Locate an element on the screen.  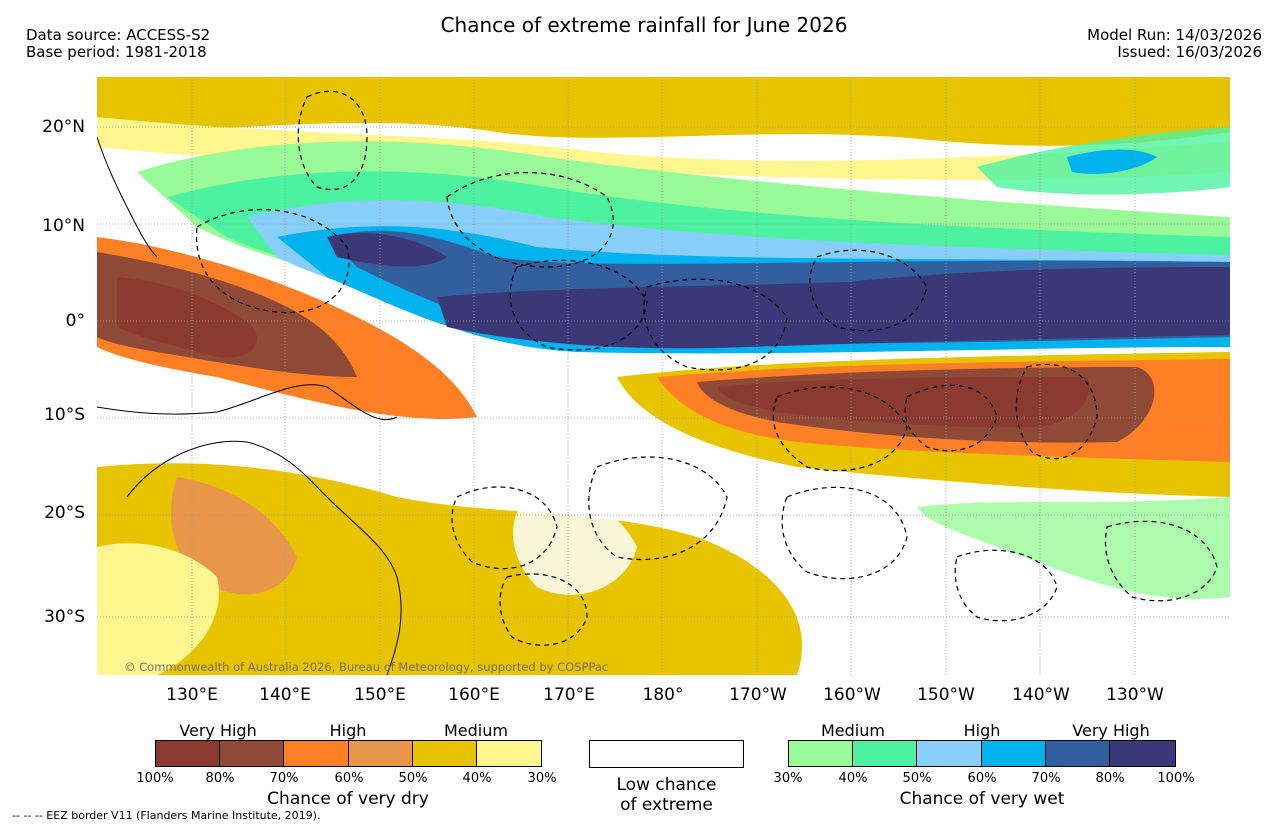
lon-label-160w: 160°W is located at coordinates (852, 695).